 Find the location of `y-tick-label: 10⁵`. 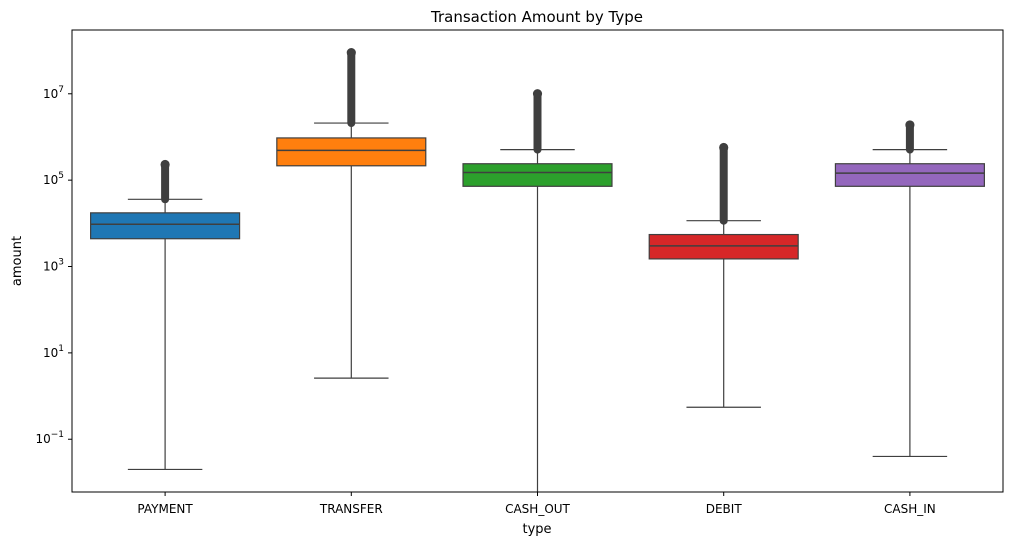

y-tick-label: 10⁵ is located at coordinates (53, 179).